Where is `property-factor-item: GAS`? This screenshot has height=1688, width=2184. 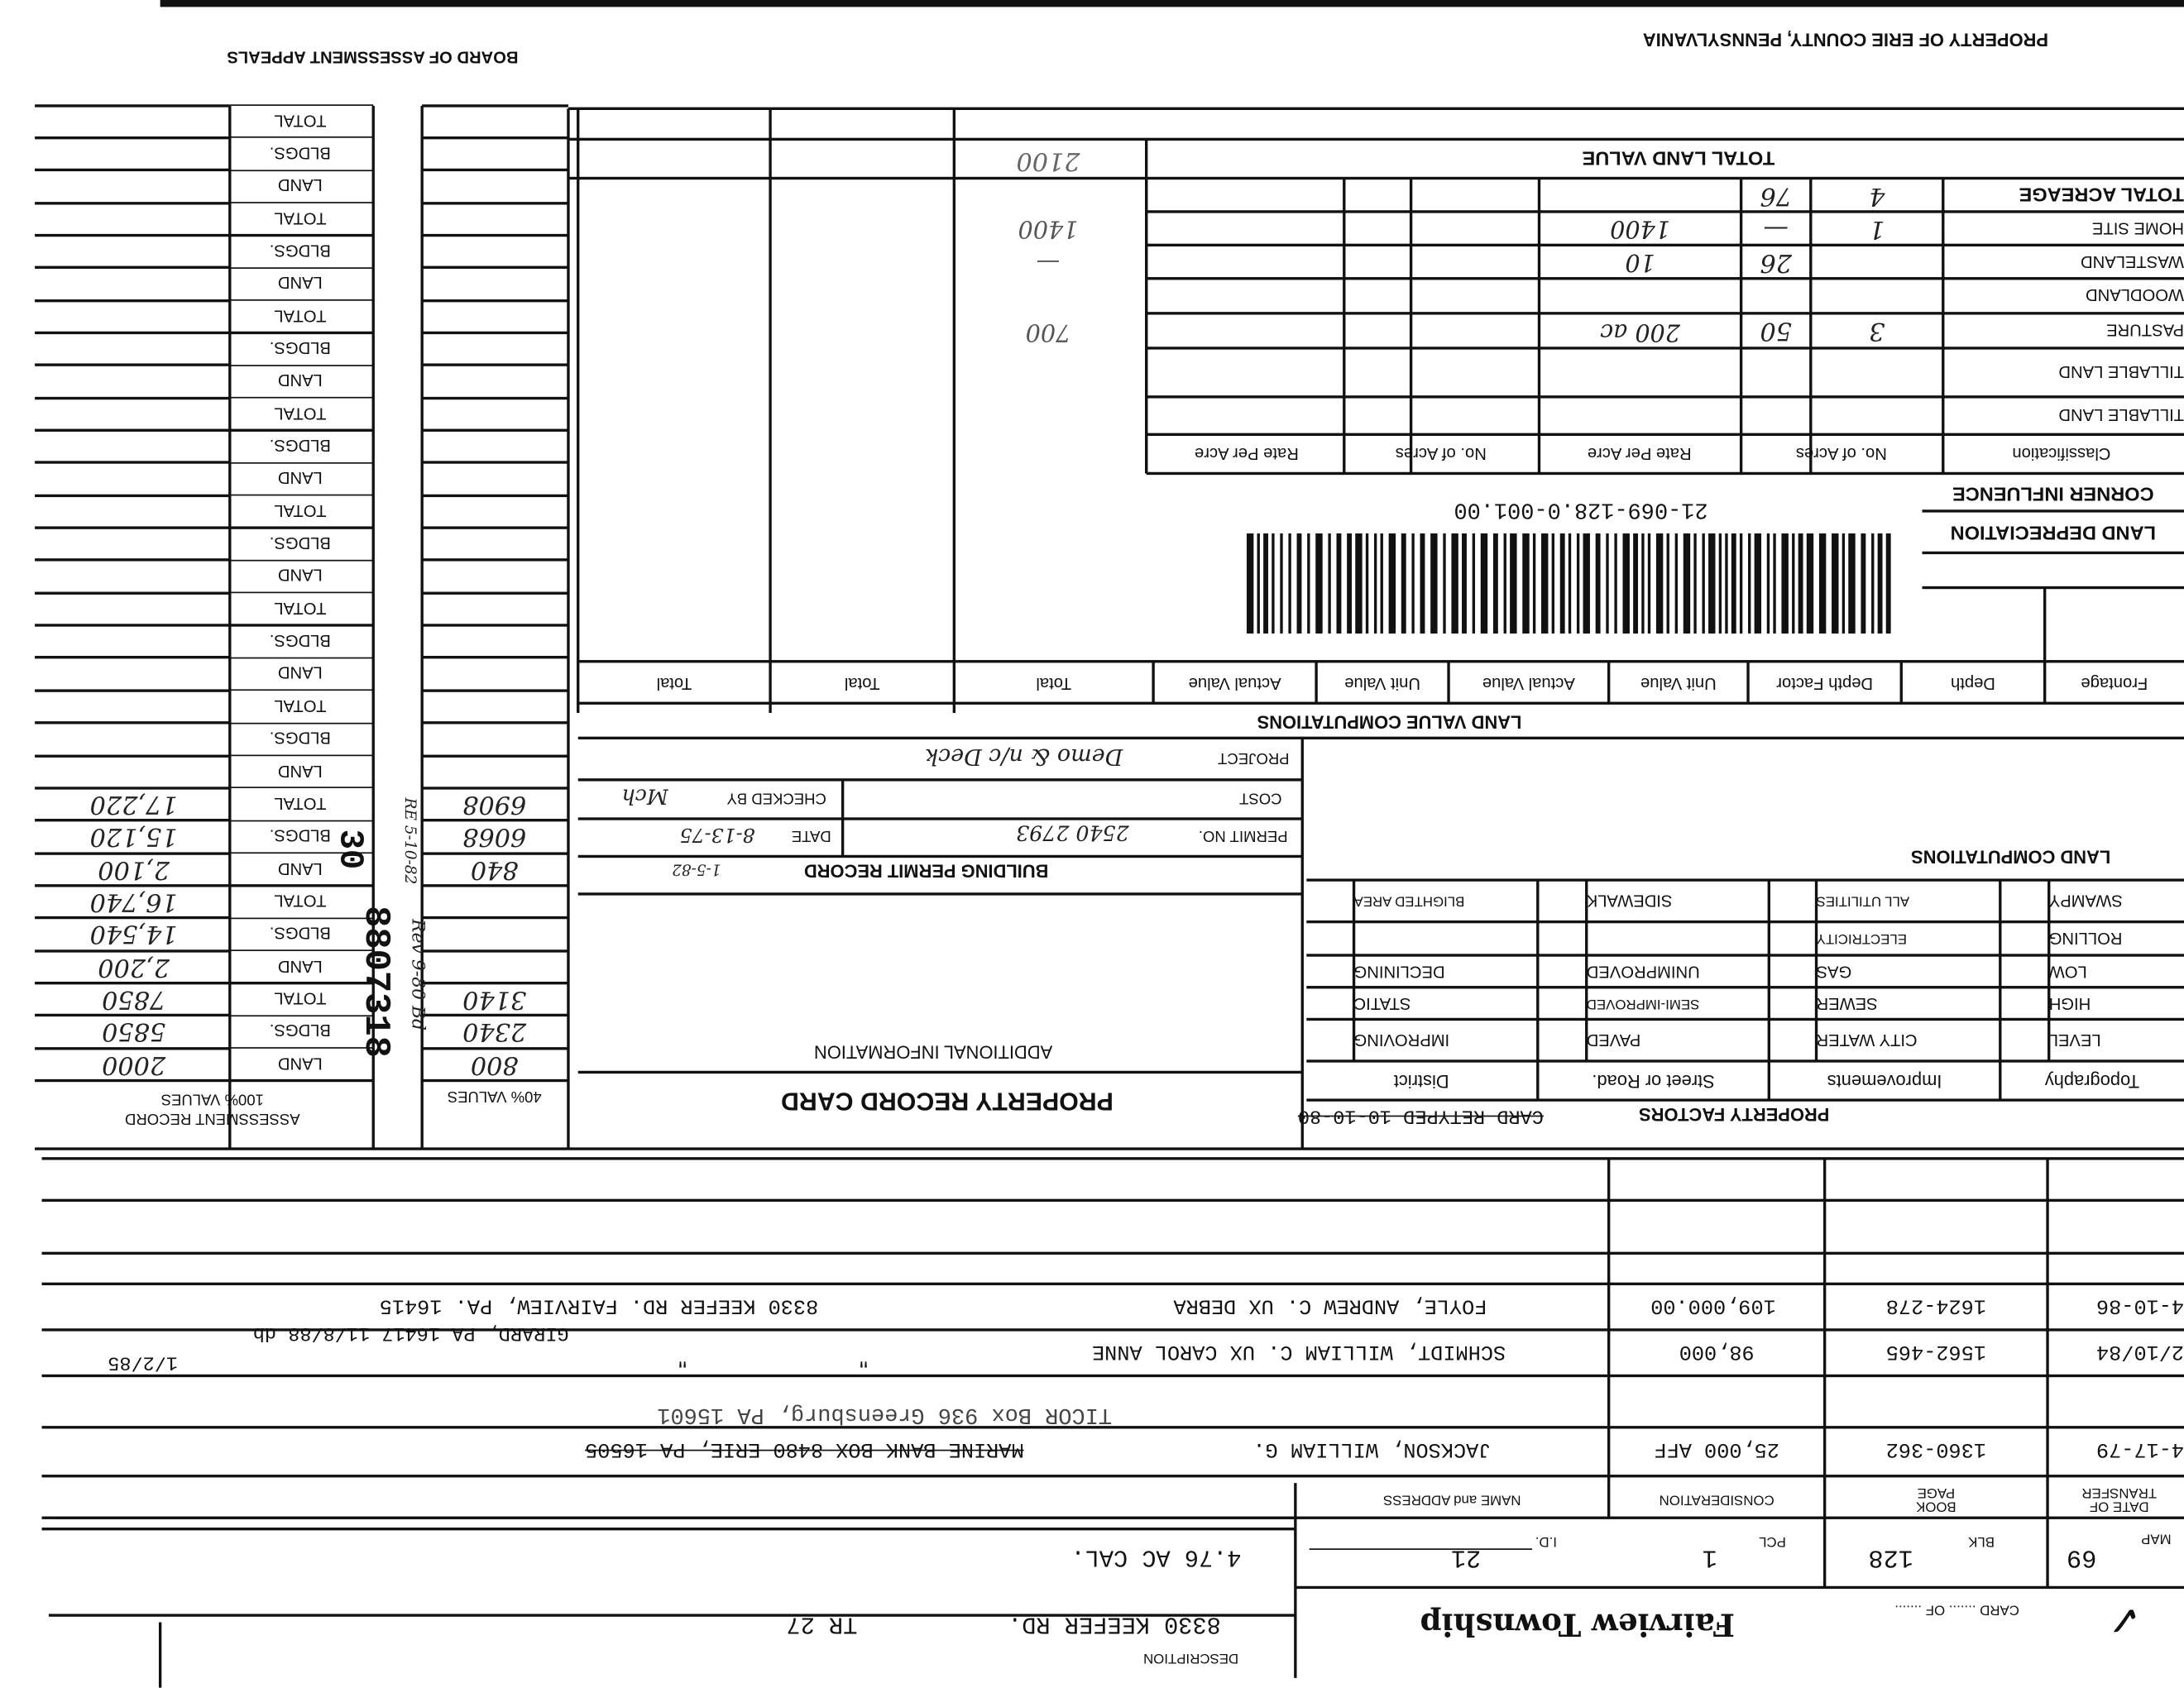 property-factor-item: GAS is located at coordinates (1834, 972).